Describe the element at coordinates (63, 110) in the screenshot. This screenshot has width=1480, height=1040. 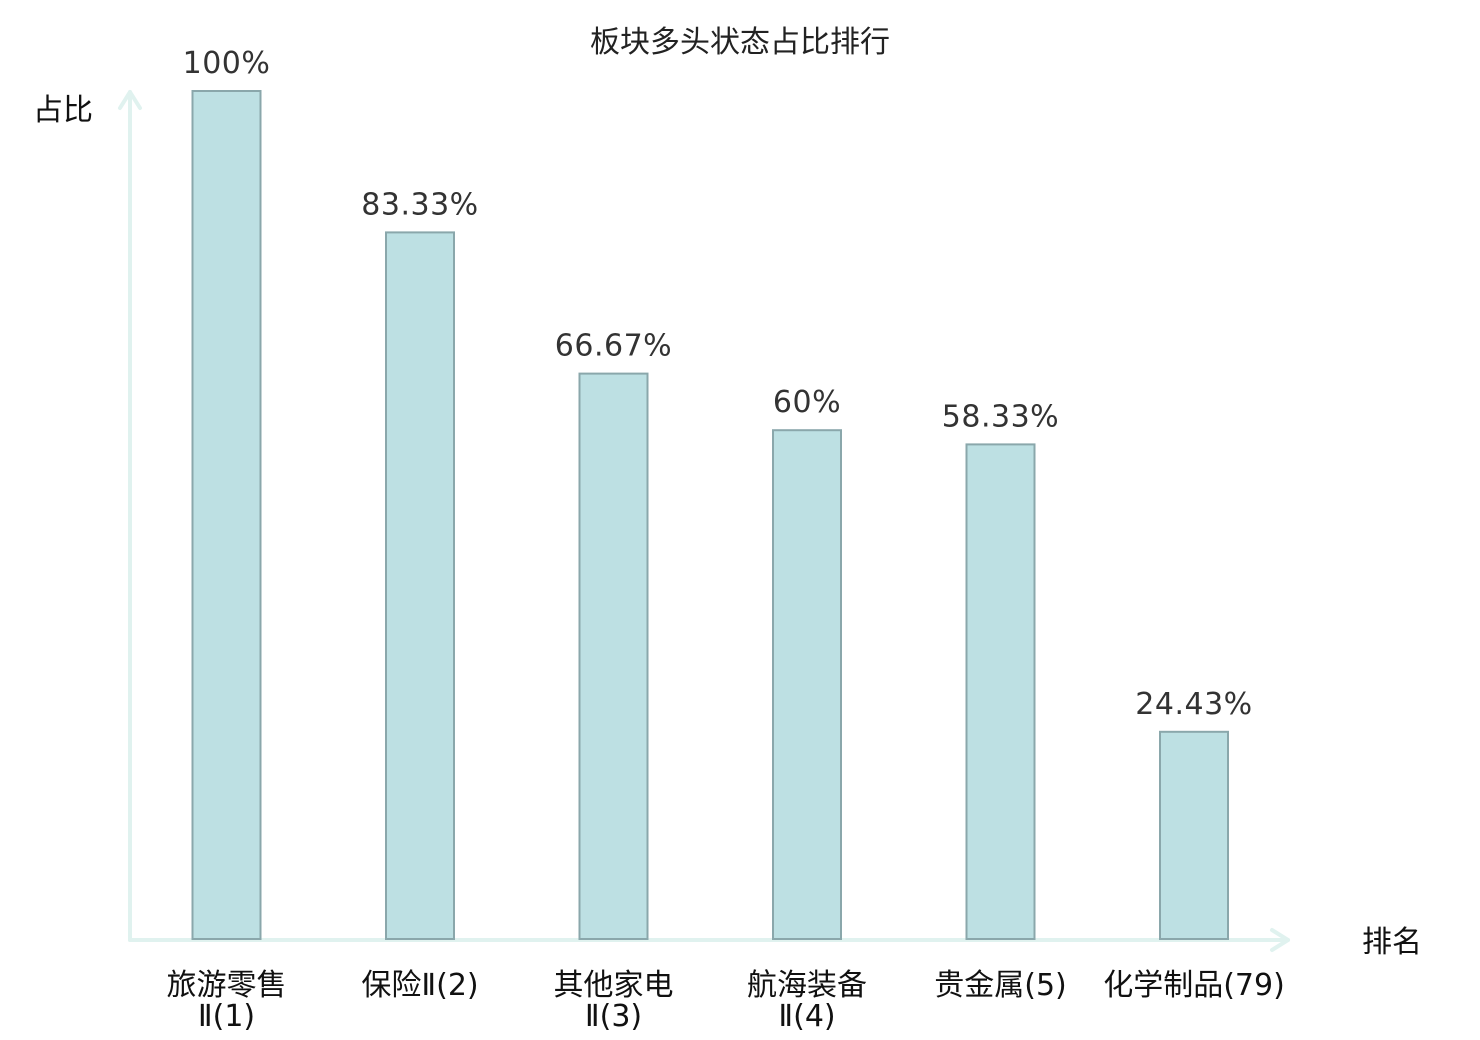
I see `y-axis-label: 占比` at that location.